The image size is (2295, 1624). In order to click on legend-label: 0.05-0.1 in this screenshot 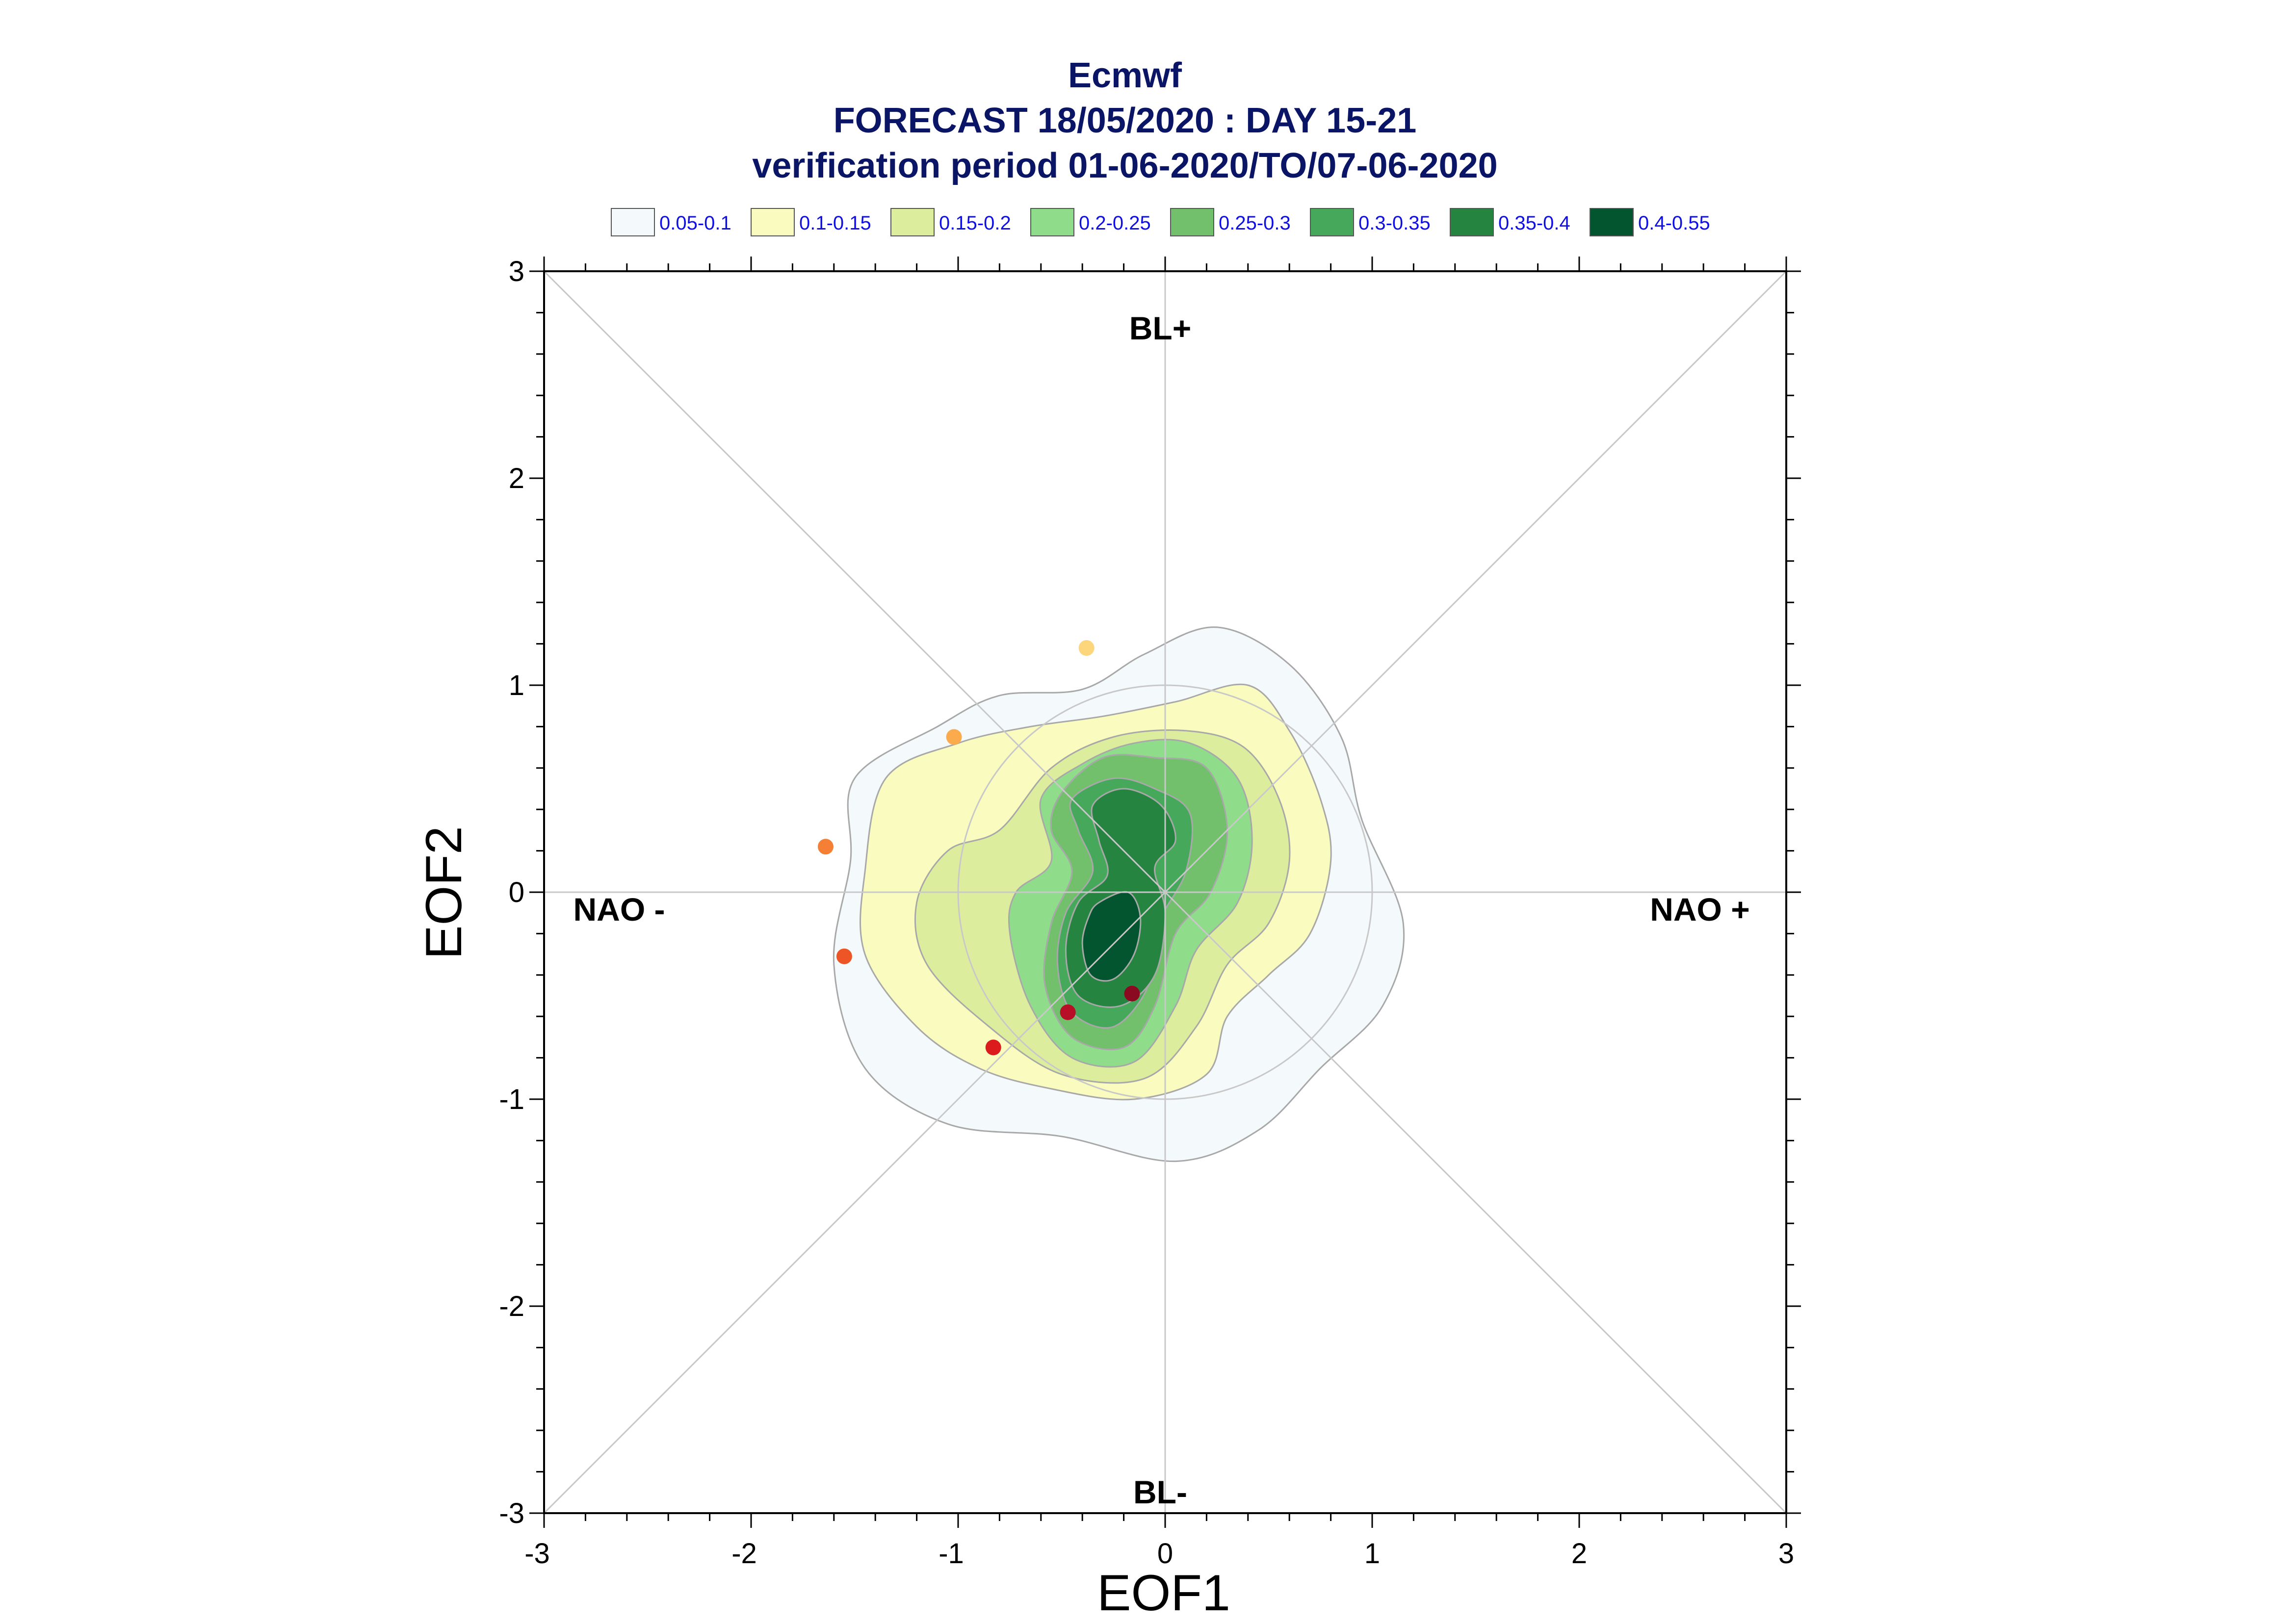, I will do `click(695, 223)`.